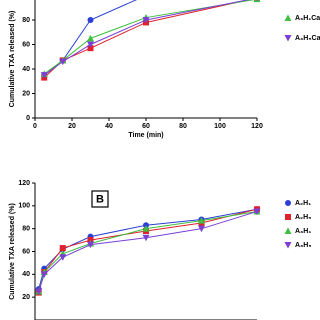 The image size is (320, 320). I want to click on x-tick-label: 0, so click(35, 126).